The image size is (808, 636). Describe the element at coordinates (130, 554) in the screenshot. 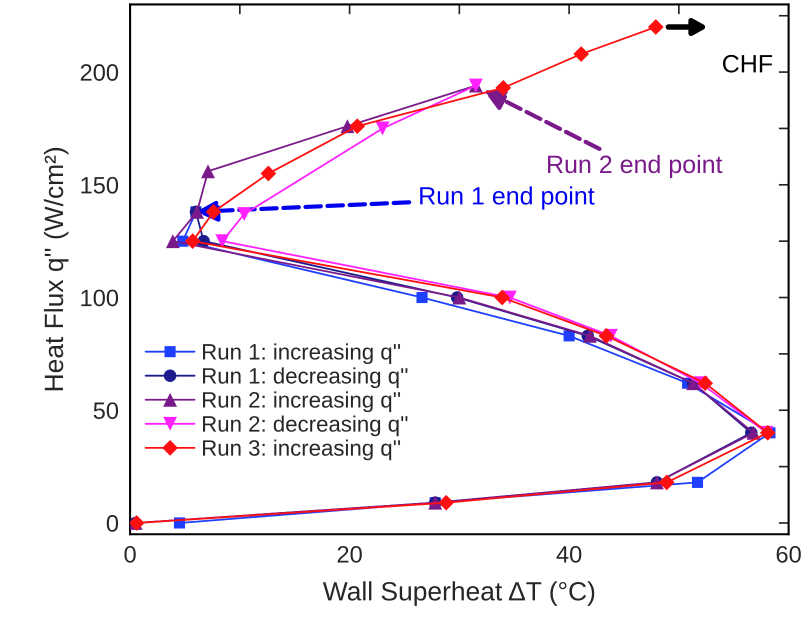

I see `x-tick-label: 0` at that location.